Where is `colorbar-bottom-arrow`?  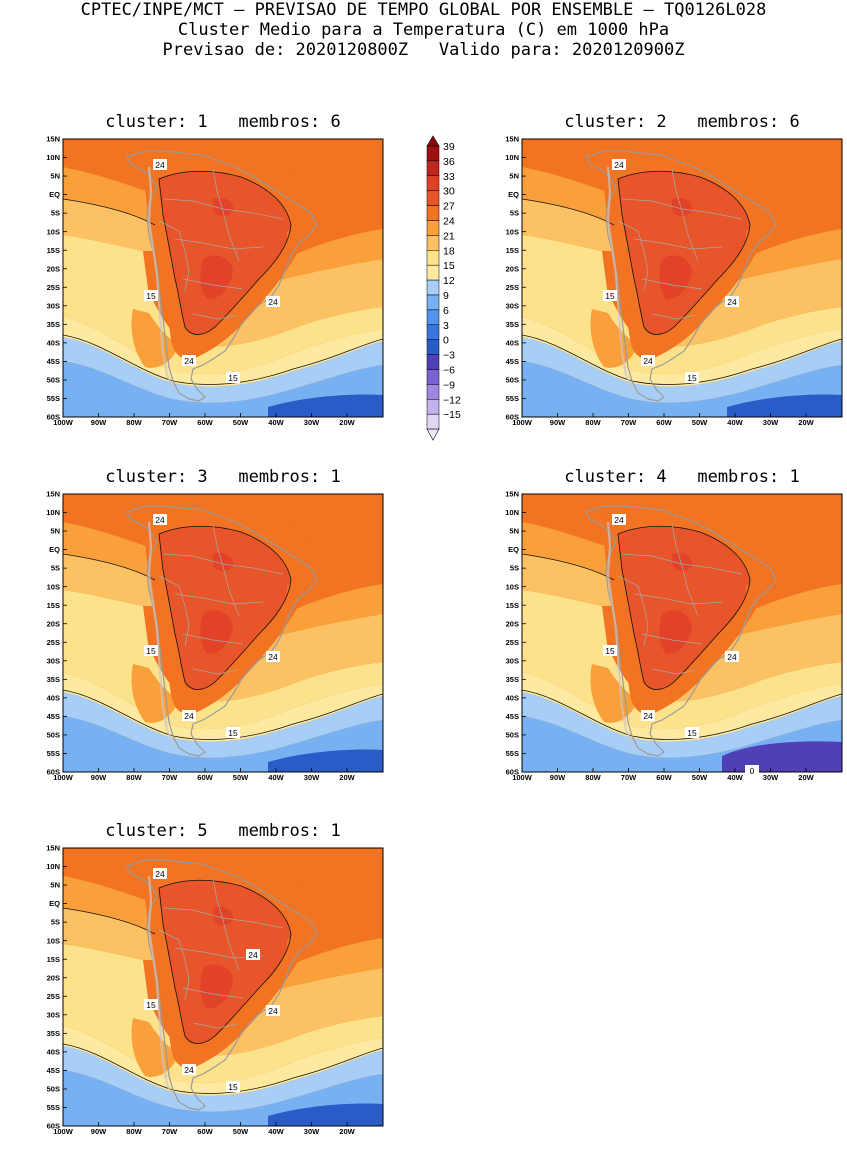 colorbar-bottom-arrow is located at coordinates (433, 434).